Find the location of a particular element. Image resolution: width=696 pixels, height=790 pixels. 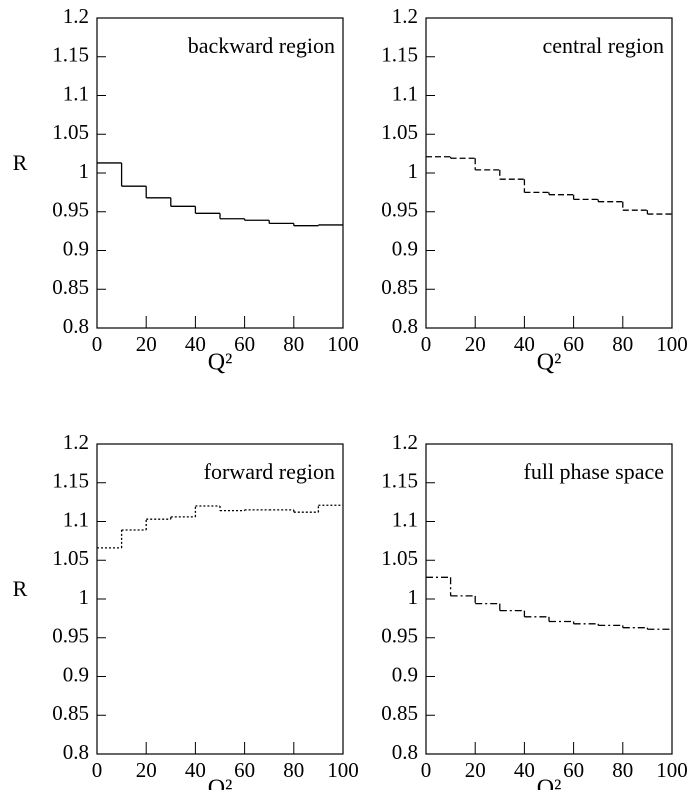

annotation: forward region is located at coordinates (269, 471).